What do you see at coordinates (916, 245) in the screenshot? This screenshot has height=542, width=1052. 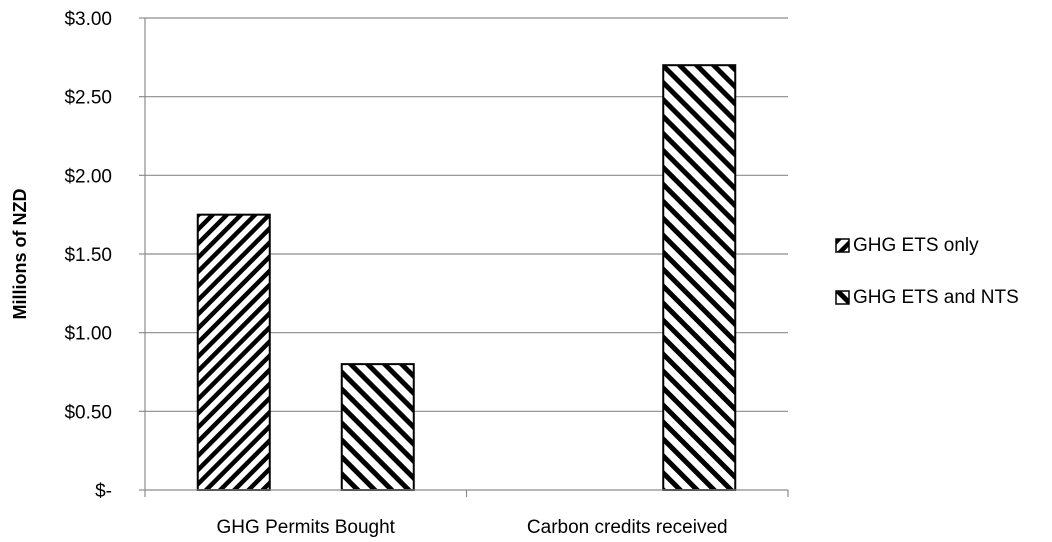 I see `legend-label: GHG ETS only` at bounding box center [916, 245].